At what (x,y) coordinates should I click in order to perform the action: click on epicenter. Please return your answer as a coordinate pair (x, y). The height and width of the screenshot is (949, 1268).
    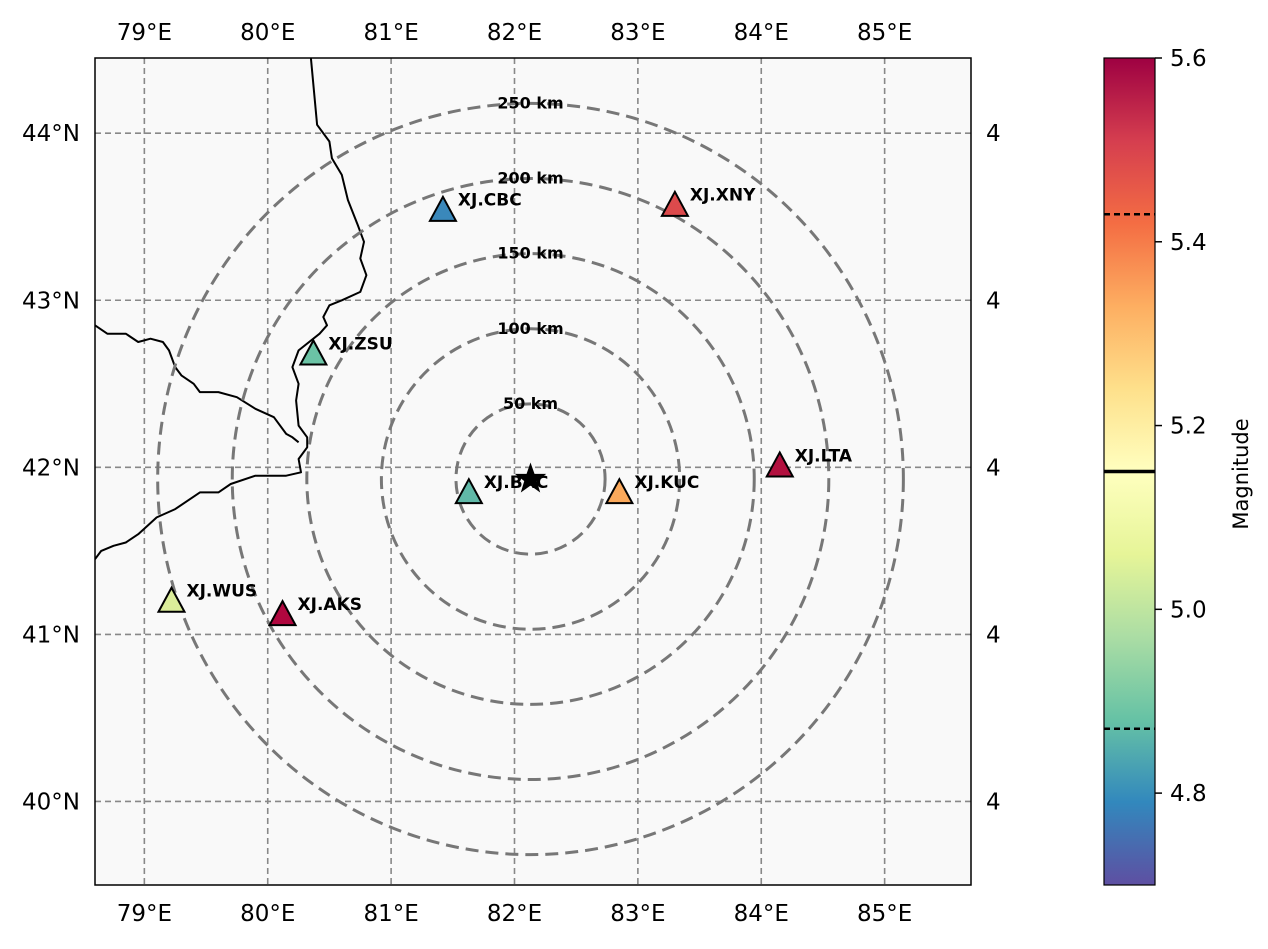
    Looking at the image, I should click on (530, 477).